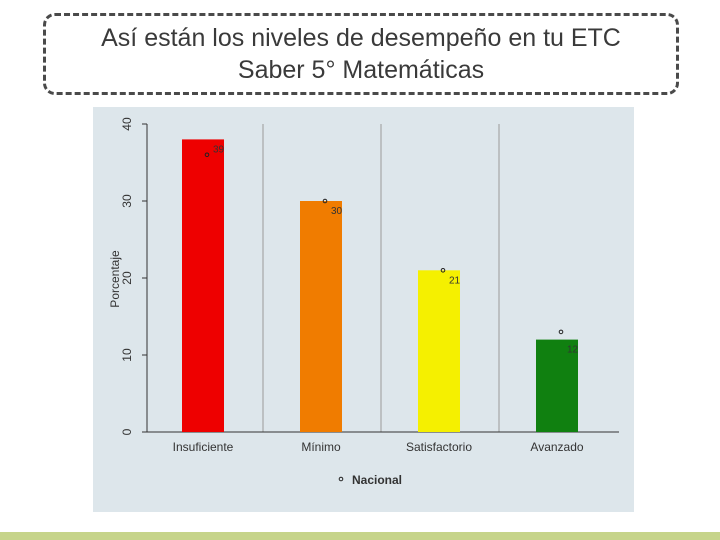  I want to click on legend-label: Nacional, so click(377, 480).